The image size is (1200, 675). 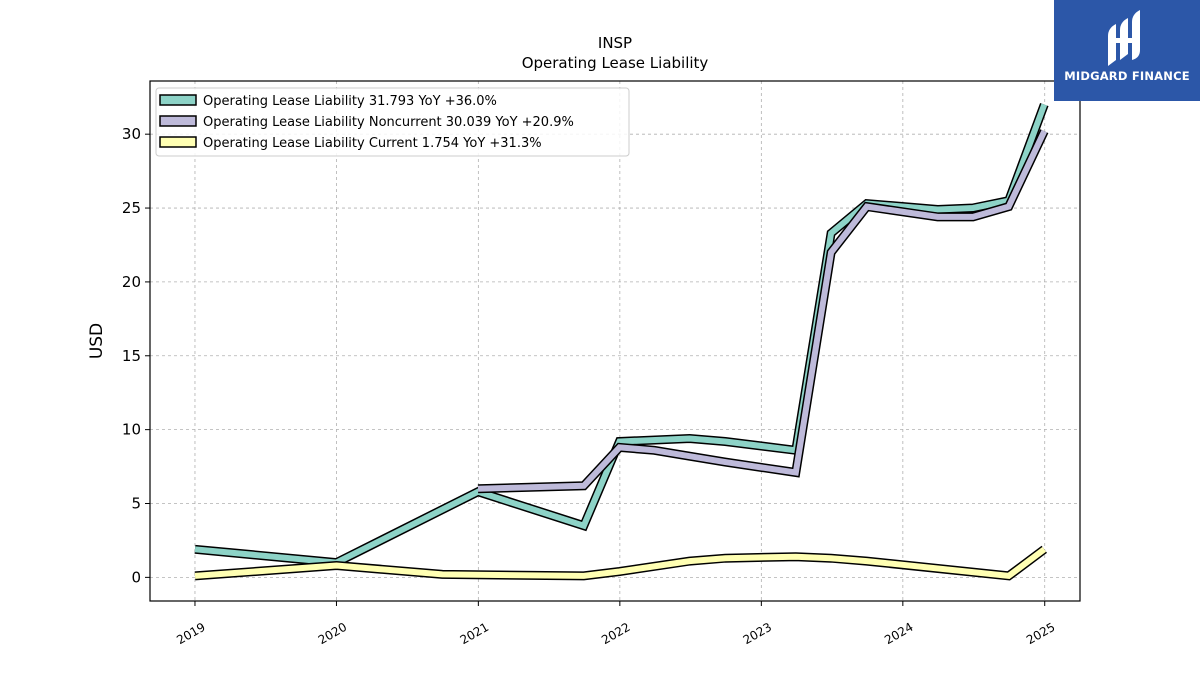 I want to click on chart-subtitle: Operating Lease Liability, so click(x=615, y=63).